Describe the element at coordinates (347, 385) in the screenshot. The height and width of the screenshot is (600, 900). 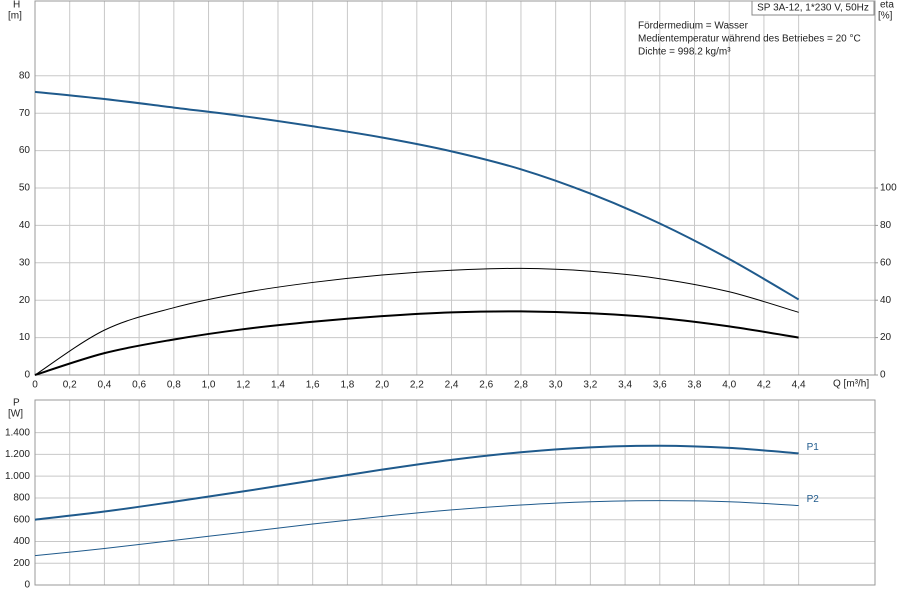
I see `x-tick-label: 1,8` at that location.